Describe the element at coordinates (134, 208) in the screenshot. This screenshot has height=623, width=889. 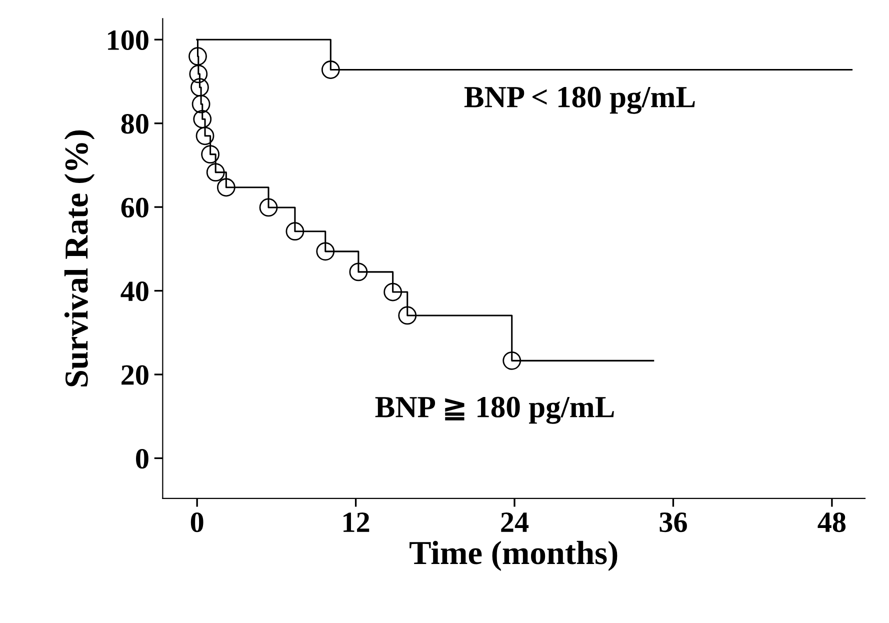
I see `y-tick-label: 60` at that location.